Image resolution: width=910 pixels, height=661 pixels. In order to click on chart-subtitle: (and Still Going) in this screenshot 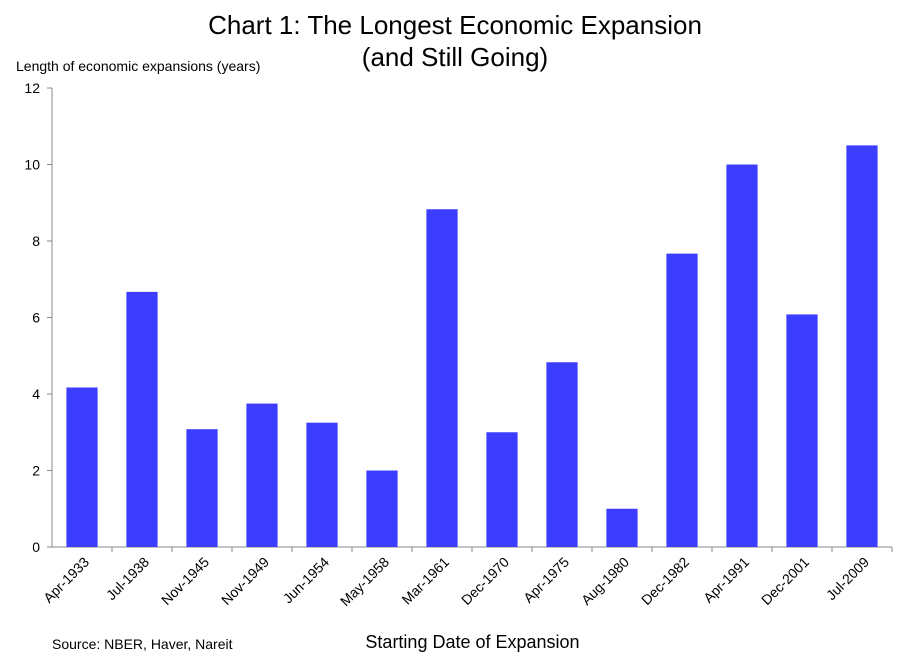, I will do `click(455, 57)`.